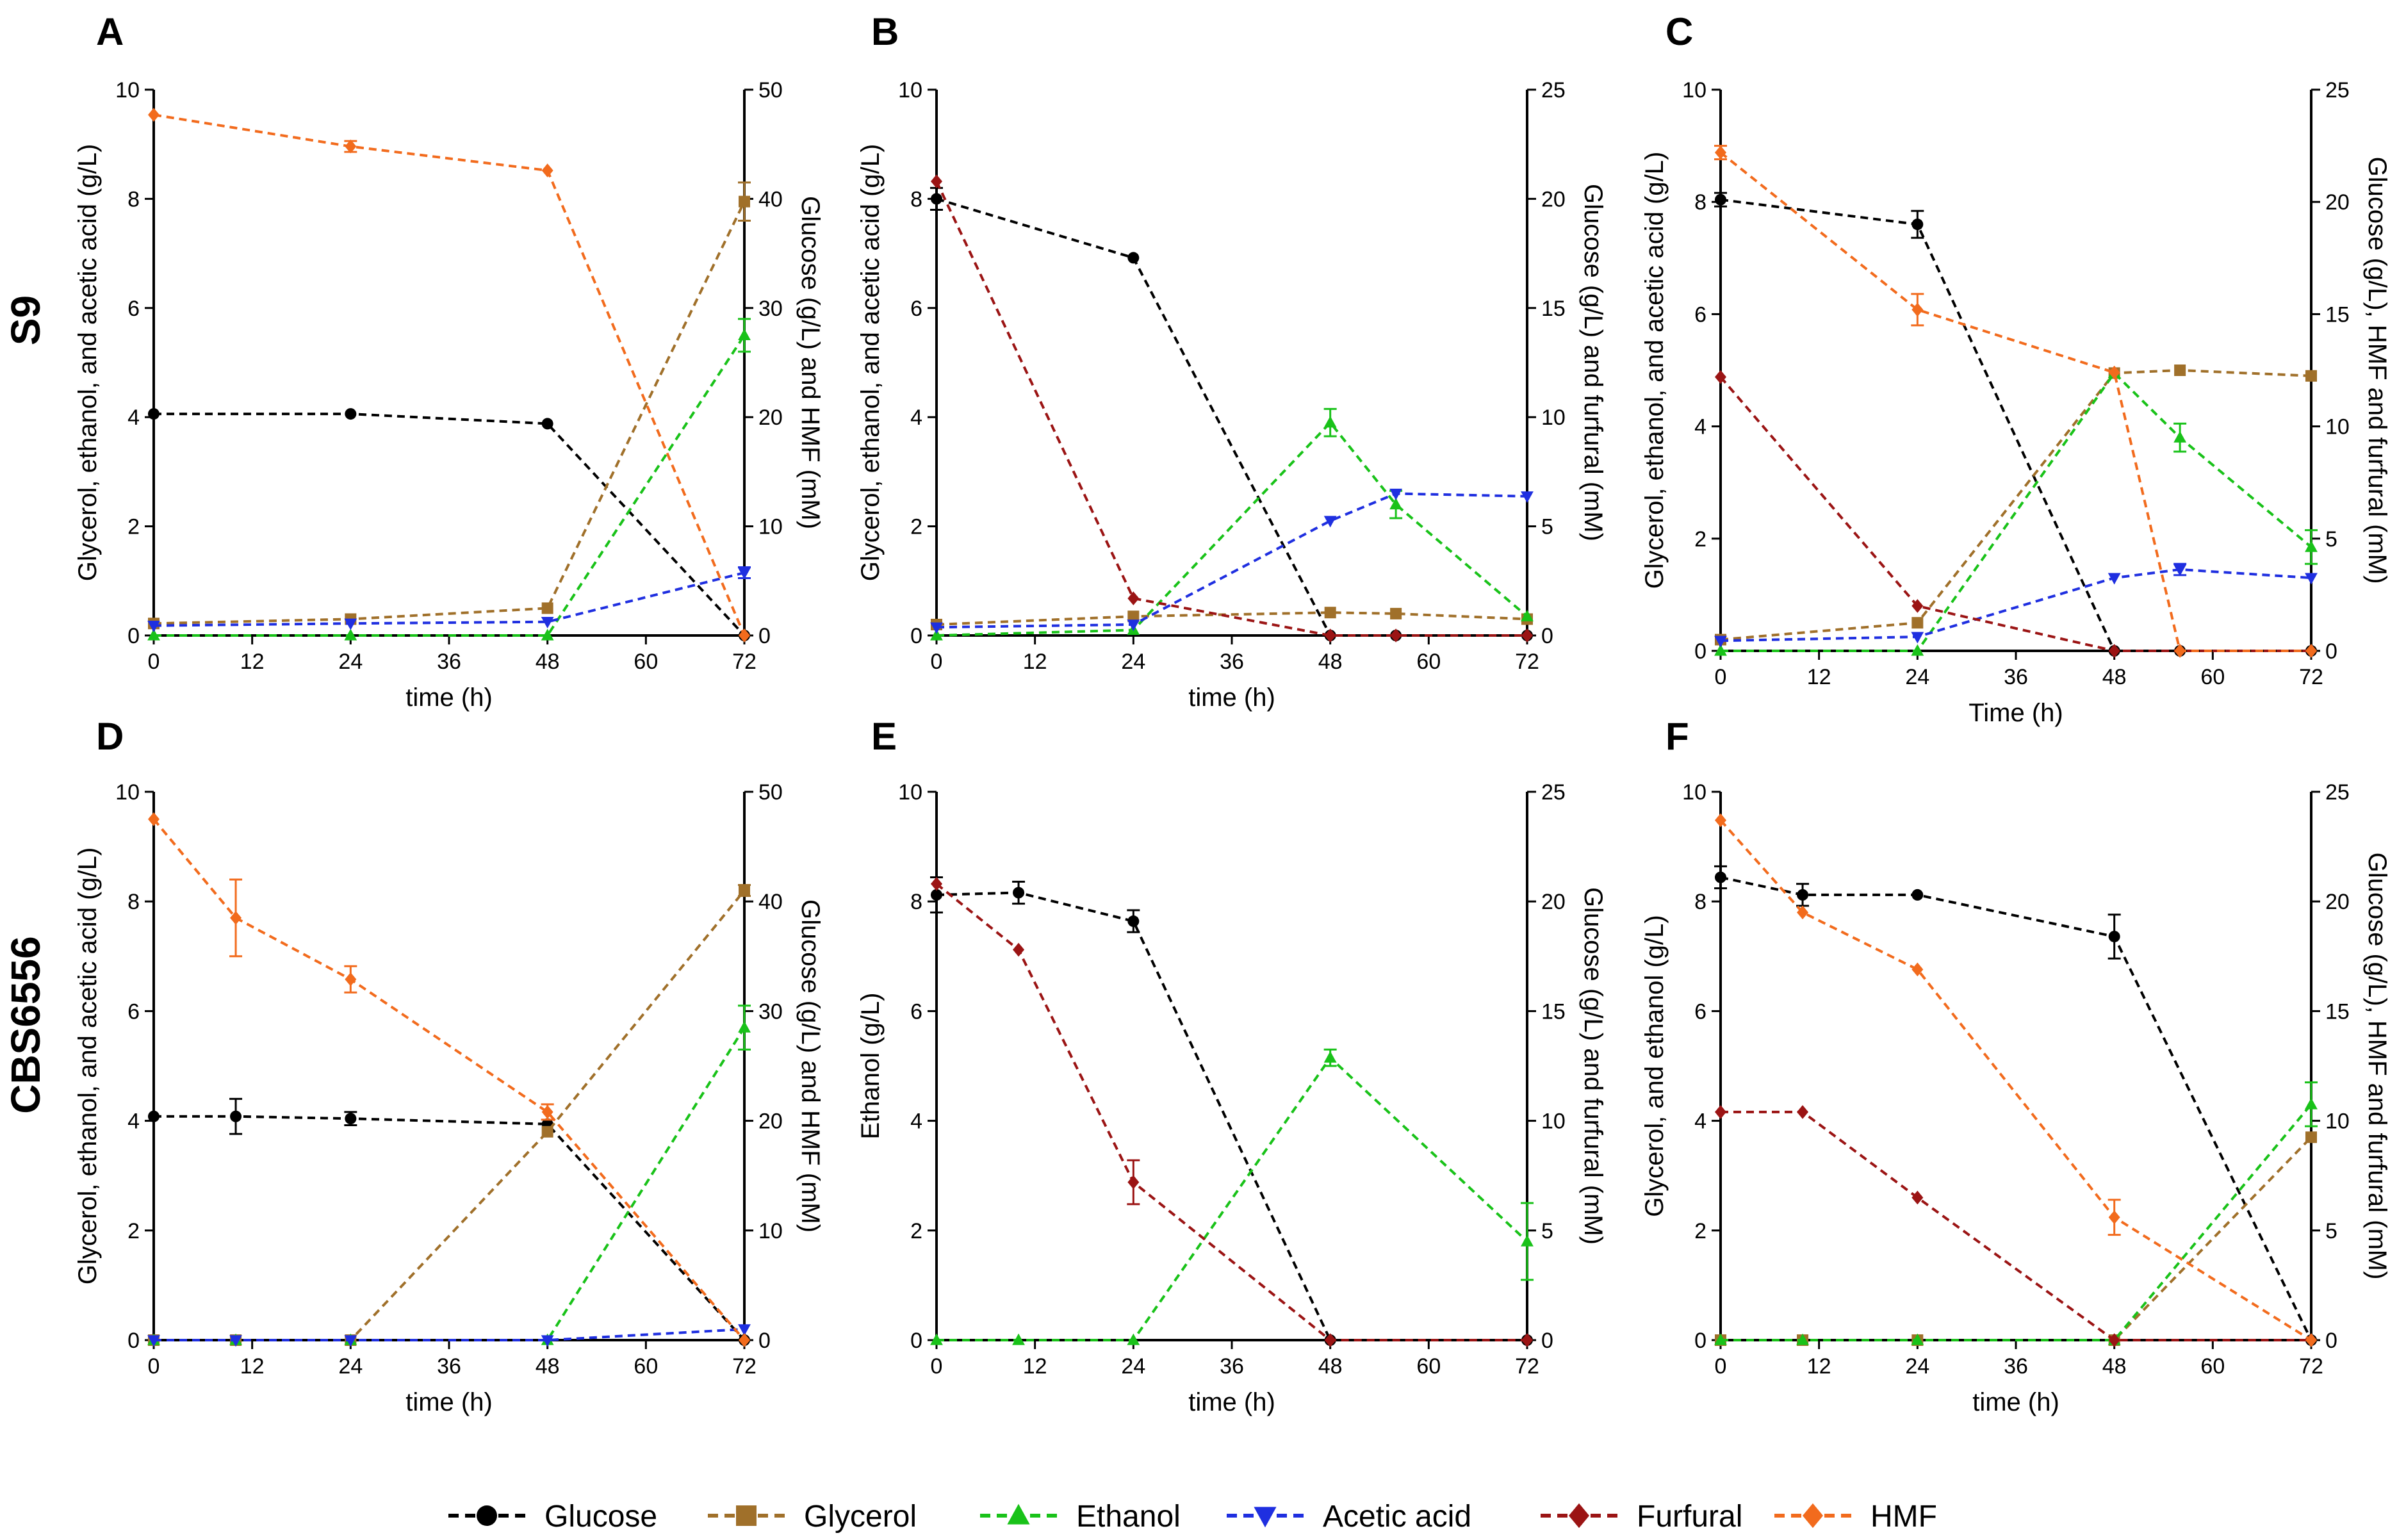 This screenshot has width=2406, height=1540. What do you see at coordinates (871, 1065) in the screenshot?
I see `y-axis-label: Ethanol (g/L)` at bounding box center [871, 1065].